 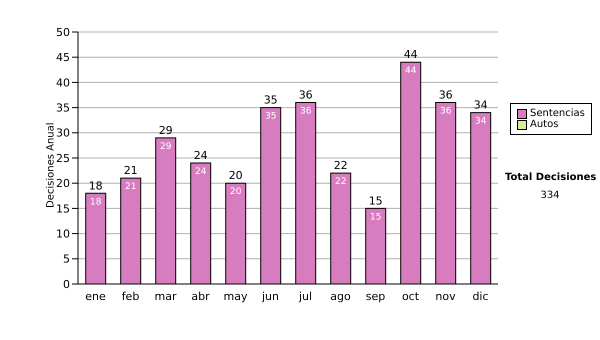 I want to click on data-label: 44, so click(x=410, y=71).